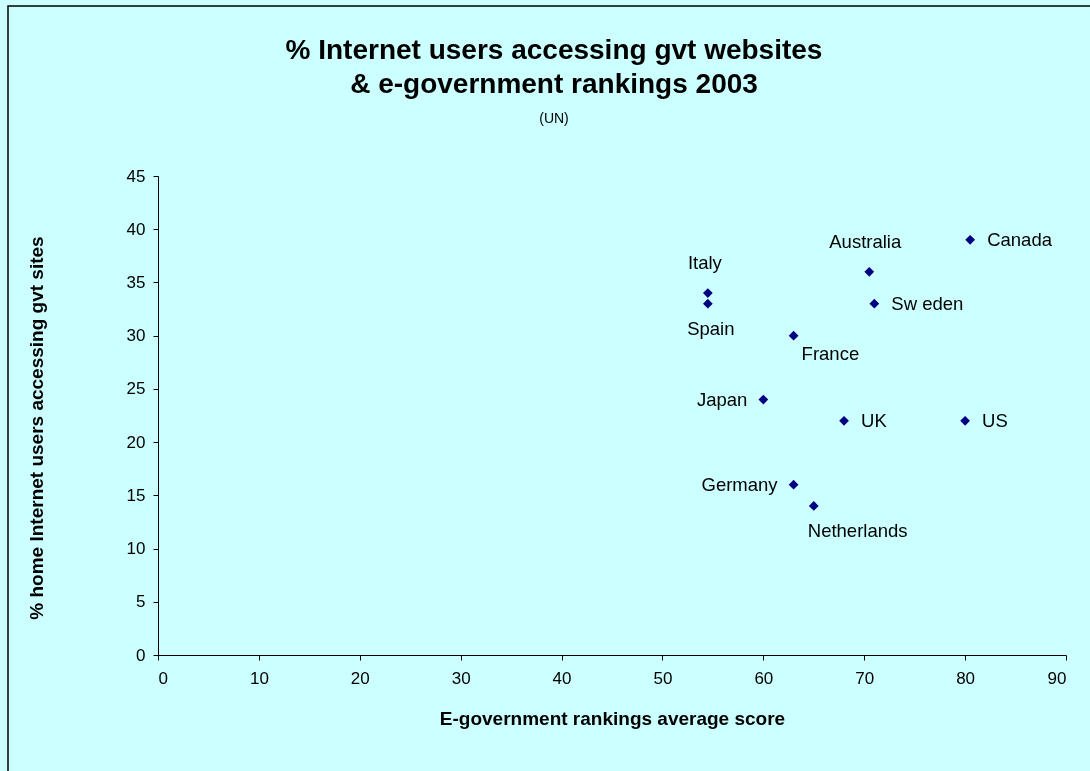 This screenshot has height=771, width=1090. What do you see at coordinates (554, 66) in the screenshot?
I see `chart-title: % Internet users accessing gvt websites & e-government rankings 2003` at bounding box center [554, 66].